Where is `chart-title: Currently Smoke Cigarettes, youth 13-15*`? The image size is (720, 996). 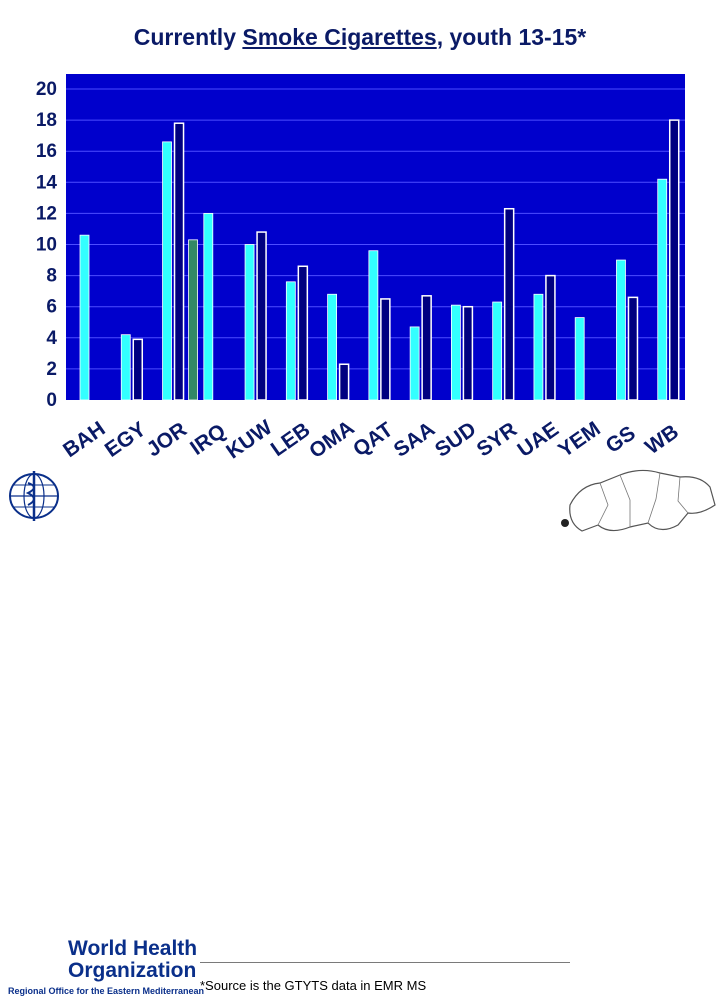
chart-title: Currently Smoke Cigarettes, youth 13-15* is located at coordinates (360, 37).